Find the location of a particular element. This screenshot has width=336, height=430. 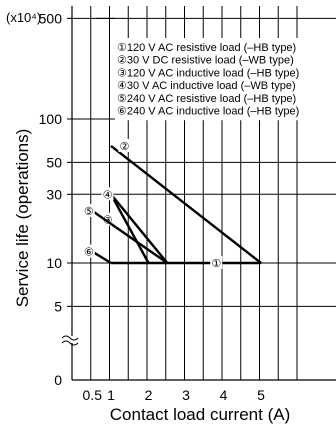

x-tick-label: 0.5 is located at coordinates (93, 395).